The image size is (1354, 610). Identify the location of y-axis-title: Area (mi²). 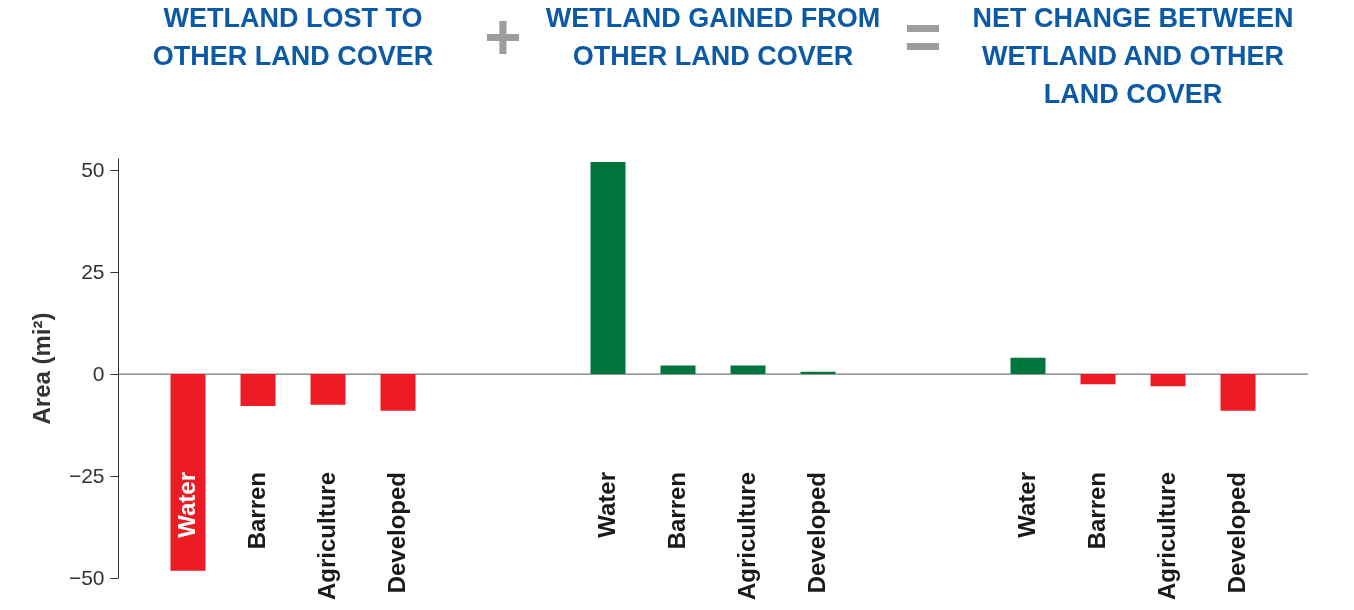
(41, 368).